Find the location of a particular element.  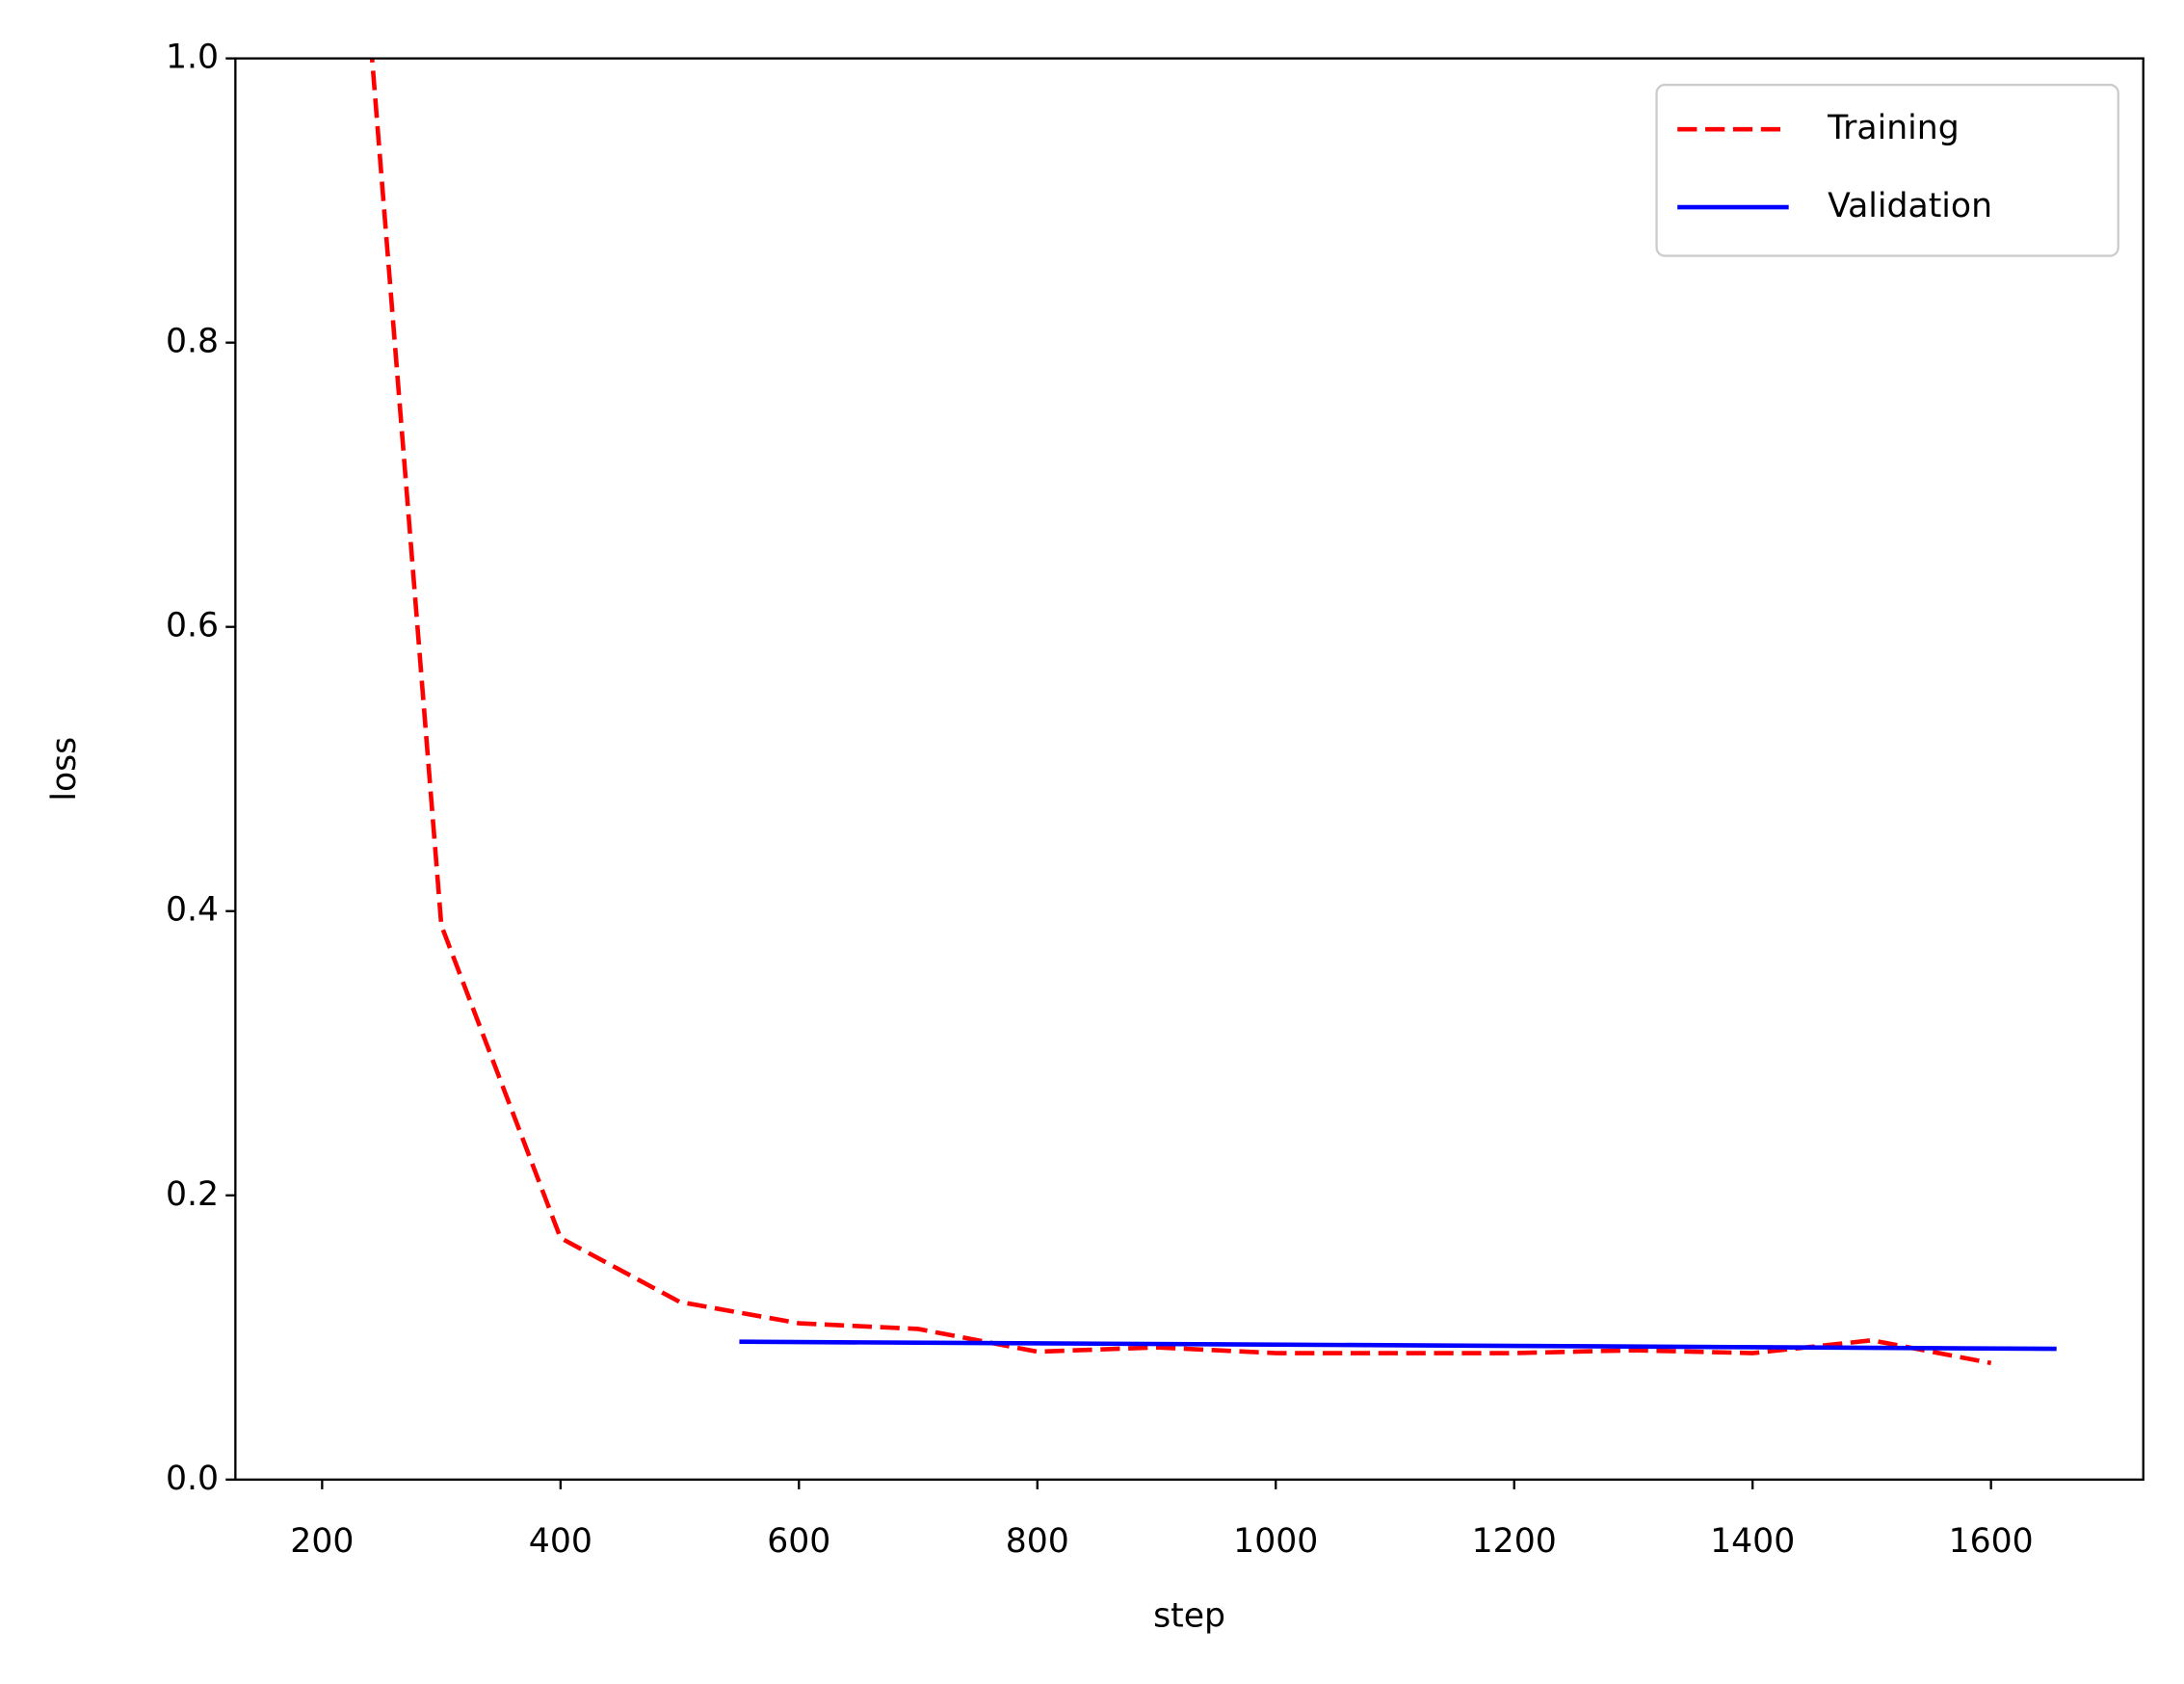

x-tick-label: 200 is located at coordinates (322, 1541).